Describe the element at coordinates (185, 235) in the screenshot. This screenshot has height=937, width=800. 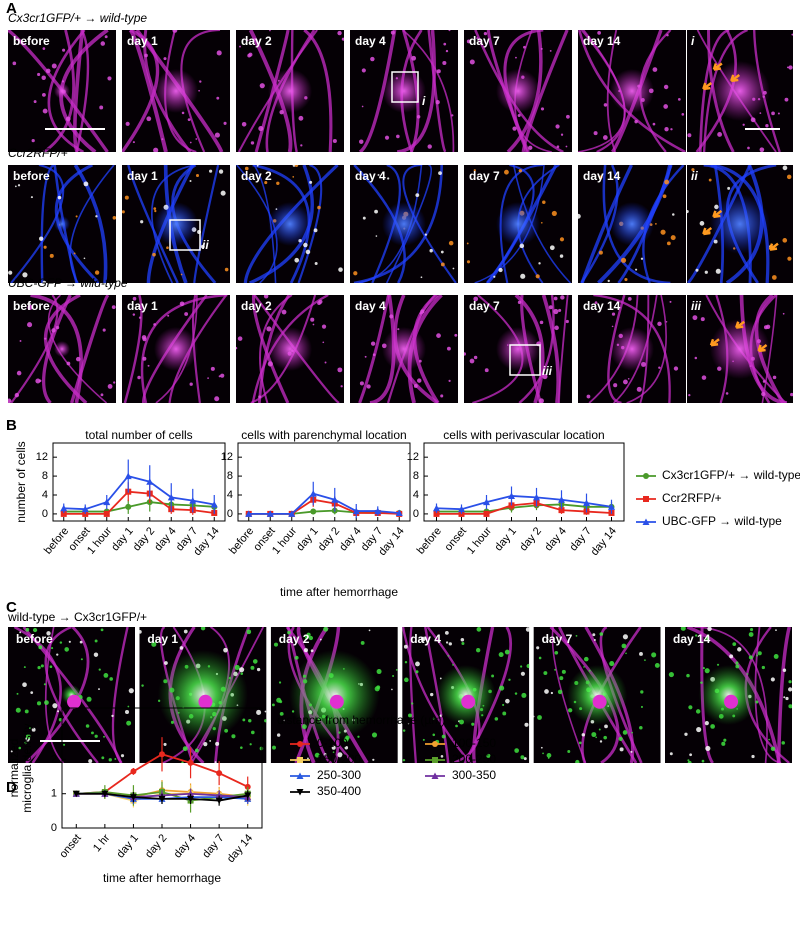
I see `roi-box` at that location.